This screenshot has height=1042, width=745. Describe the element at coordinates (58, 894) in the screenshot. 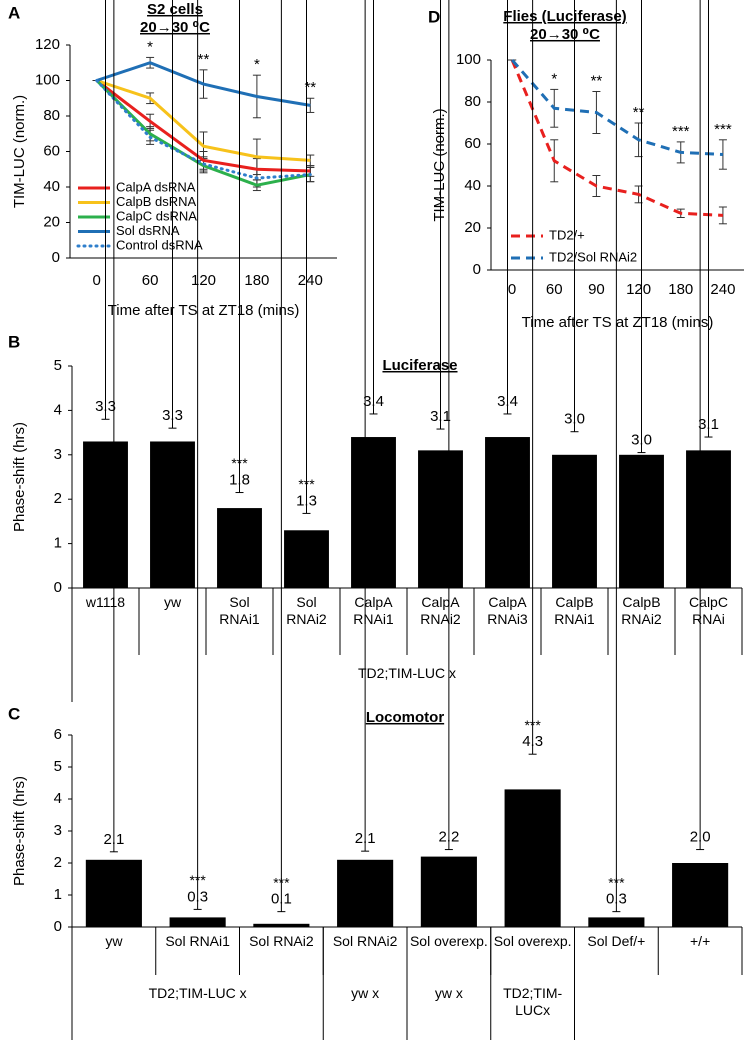

I see `y-tick-label: 1` at that location.